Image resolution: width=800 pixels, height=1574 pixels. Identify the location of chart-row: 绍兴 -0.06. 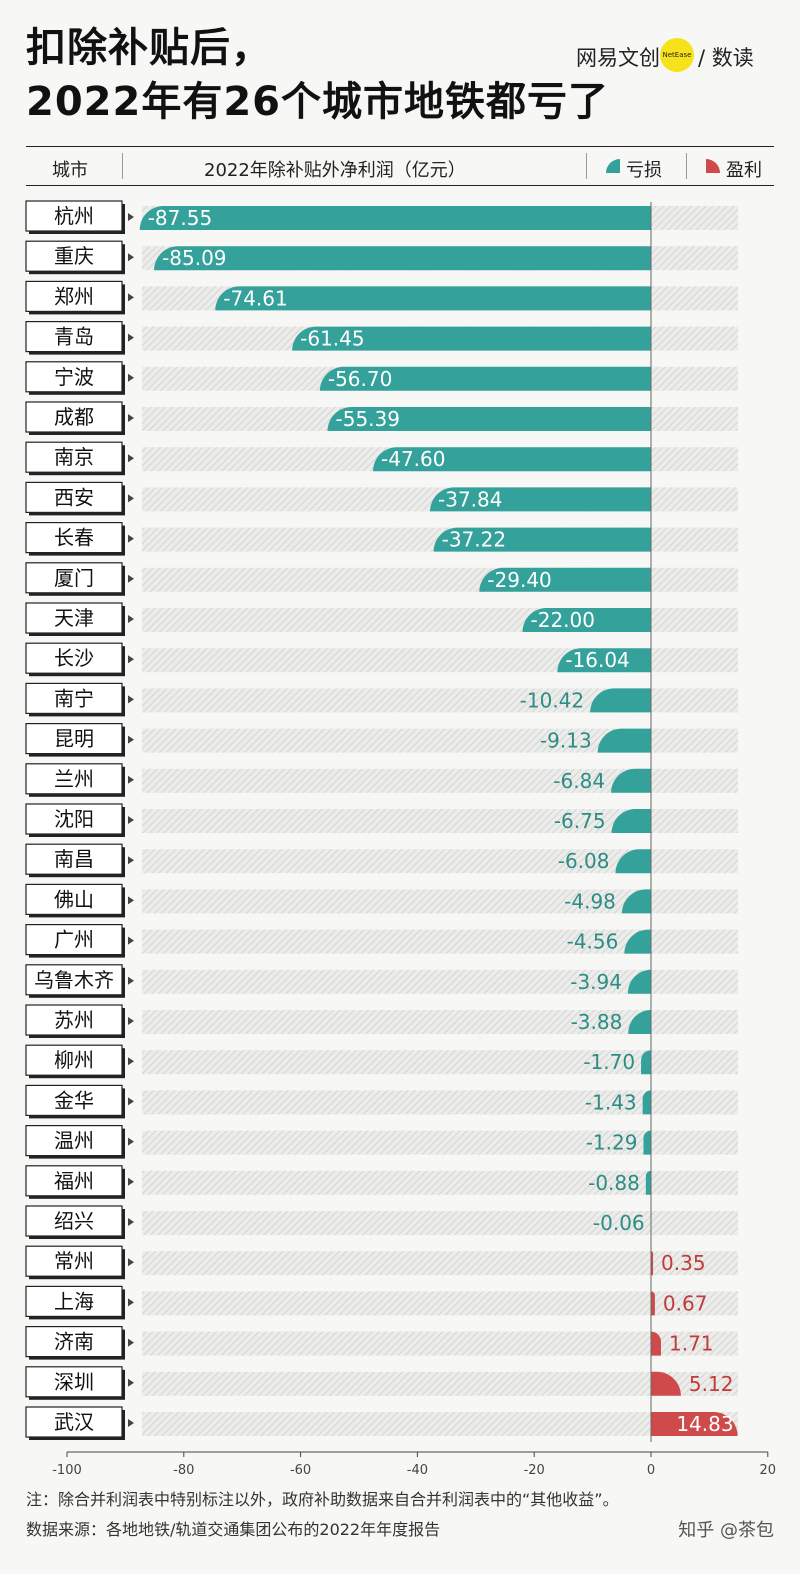
(381, 1222).